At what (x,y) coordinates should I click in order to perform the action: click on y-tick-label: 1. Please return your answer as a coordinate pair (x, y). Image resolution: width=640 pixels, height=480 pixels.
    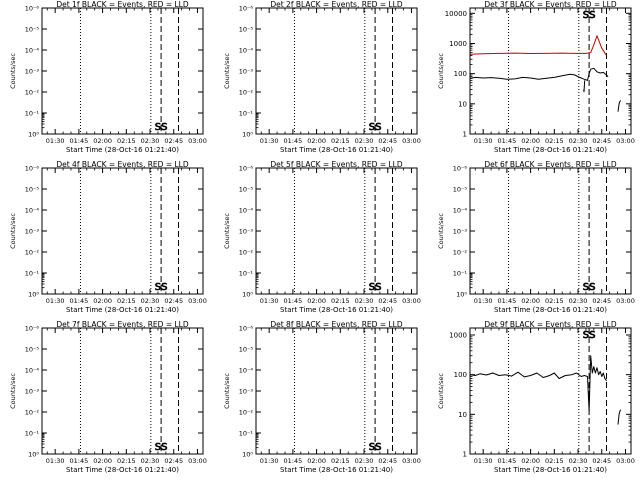
    Looking at the image, I should click on (465, 135).